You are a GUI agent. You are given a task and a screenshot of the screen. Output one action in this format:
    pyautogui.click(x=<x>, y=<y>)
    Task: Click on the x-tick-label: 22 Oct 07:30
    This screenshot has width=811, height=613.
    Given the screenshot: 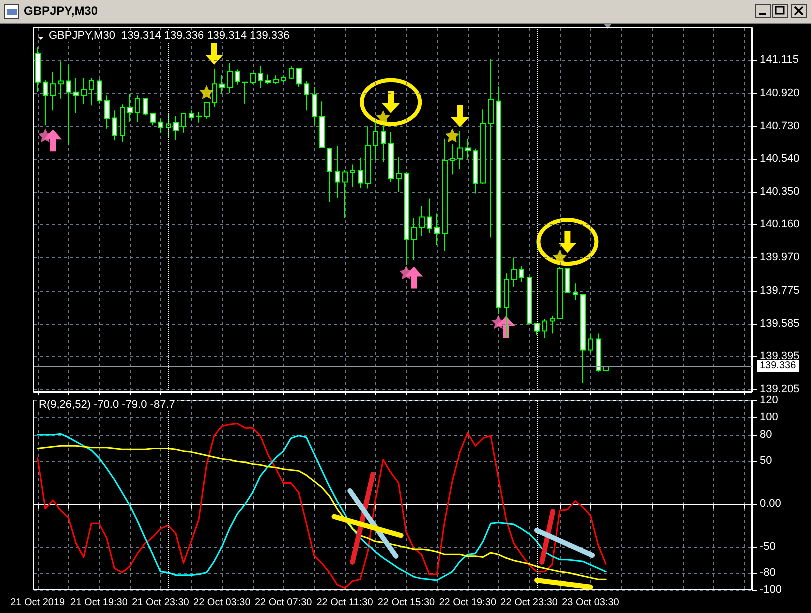 What is the action you would take?
    pyautogui.click(x=283, y=603)
    